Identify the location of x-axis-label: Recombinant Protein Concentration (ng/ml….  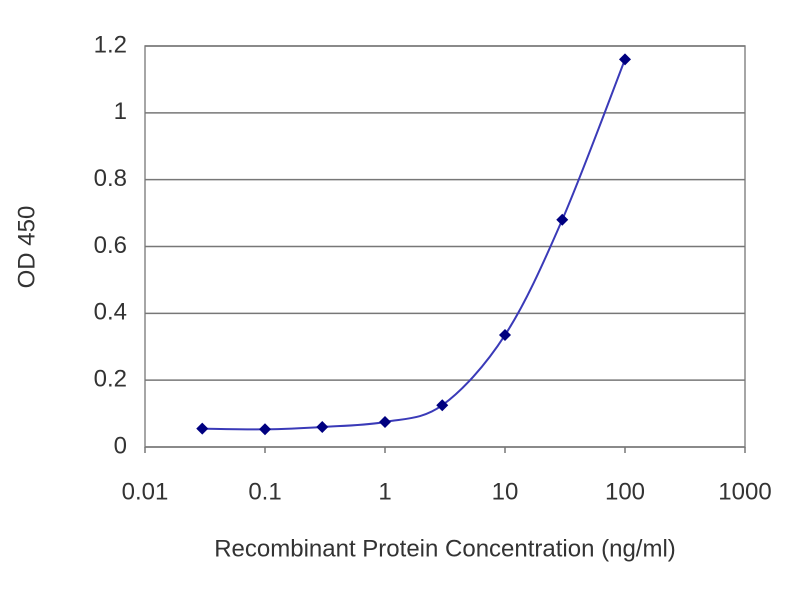
(445, 548).